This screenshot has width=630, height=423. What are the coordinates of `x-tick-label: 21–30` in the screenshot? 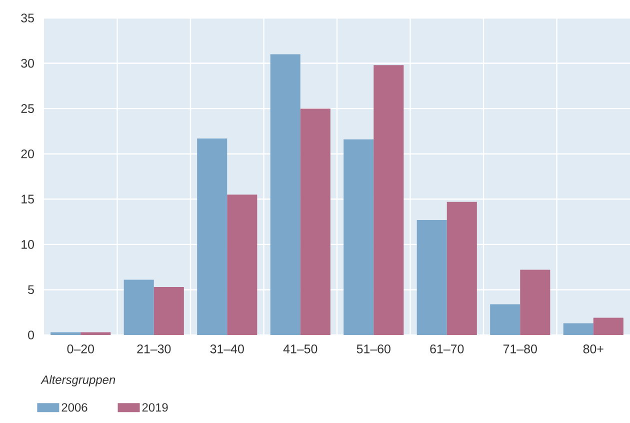 It's located at (154, 349).